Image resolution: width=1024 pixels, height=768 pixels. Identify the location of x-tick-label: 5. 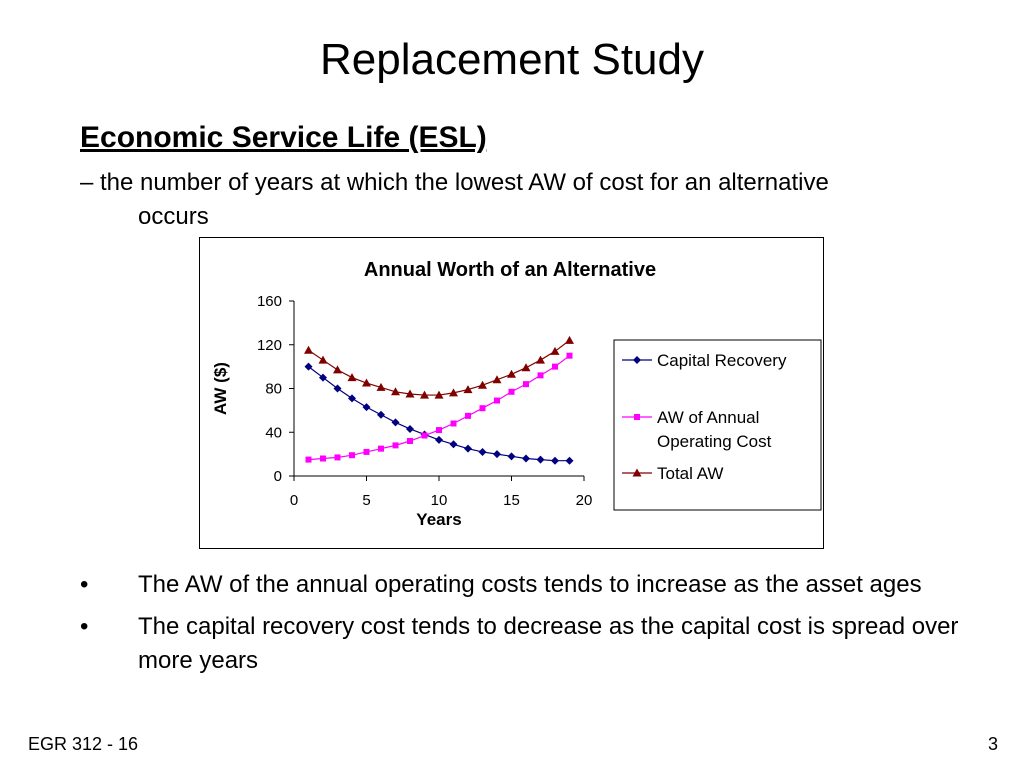
(366, 500).